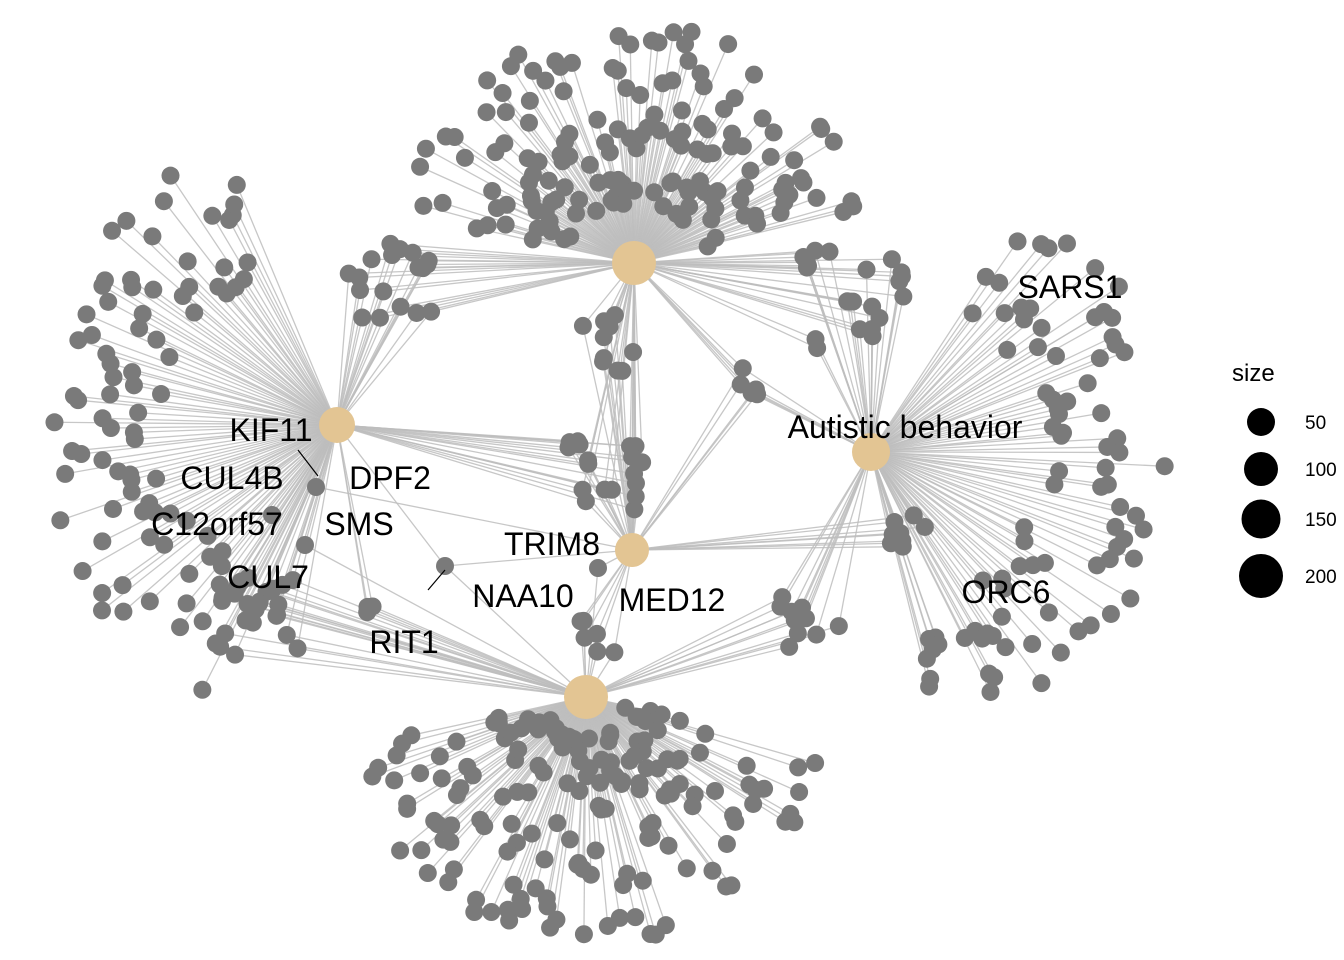 Image resolution: width=1344 pixels, height=960 pixels. I want to click on label-sars1: SARS1, so click(1070, 287).